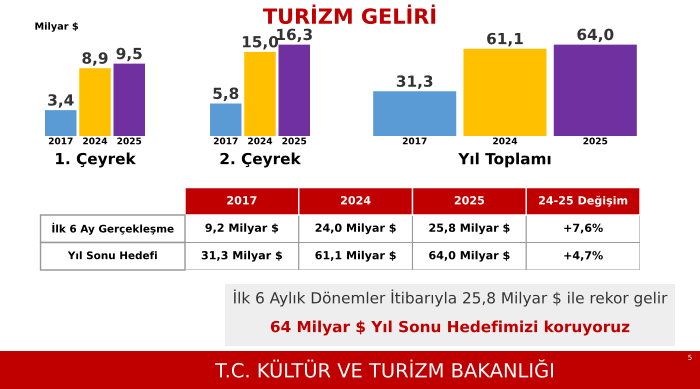 The image size is (700, 389). I want to click on text: +7,6%, so click(583, 229).